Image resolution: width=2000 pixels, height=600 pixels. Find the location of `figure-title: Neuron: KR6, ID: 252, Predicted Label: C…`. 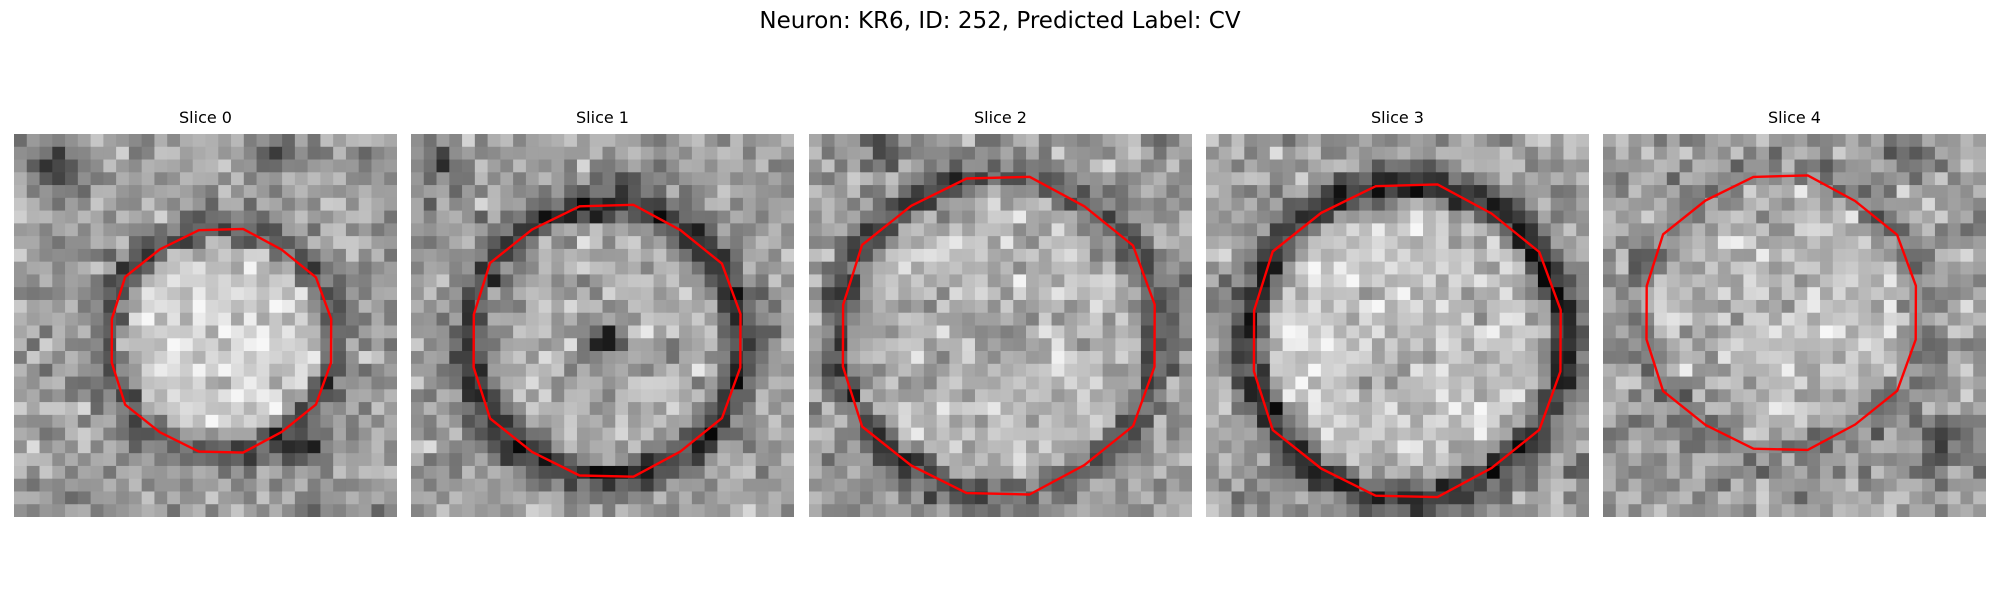

figure-title: Neuron: KR6, ID: 252, Predicted Label: C… is located at coordinates (1000, 21).